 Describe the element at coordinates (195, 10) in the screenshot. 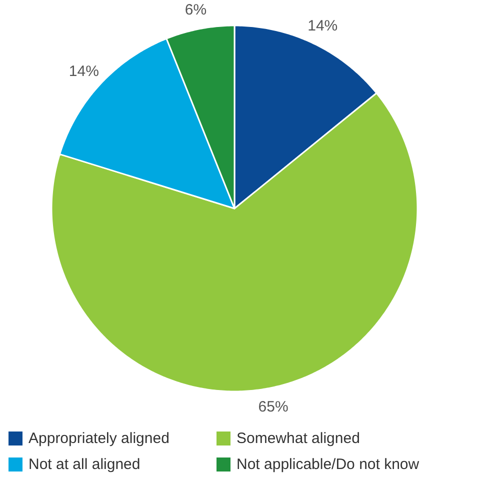

I see `data-label: 6%` at that location.